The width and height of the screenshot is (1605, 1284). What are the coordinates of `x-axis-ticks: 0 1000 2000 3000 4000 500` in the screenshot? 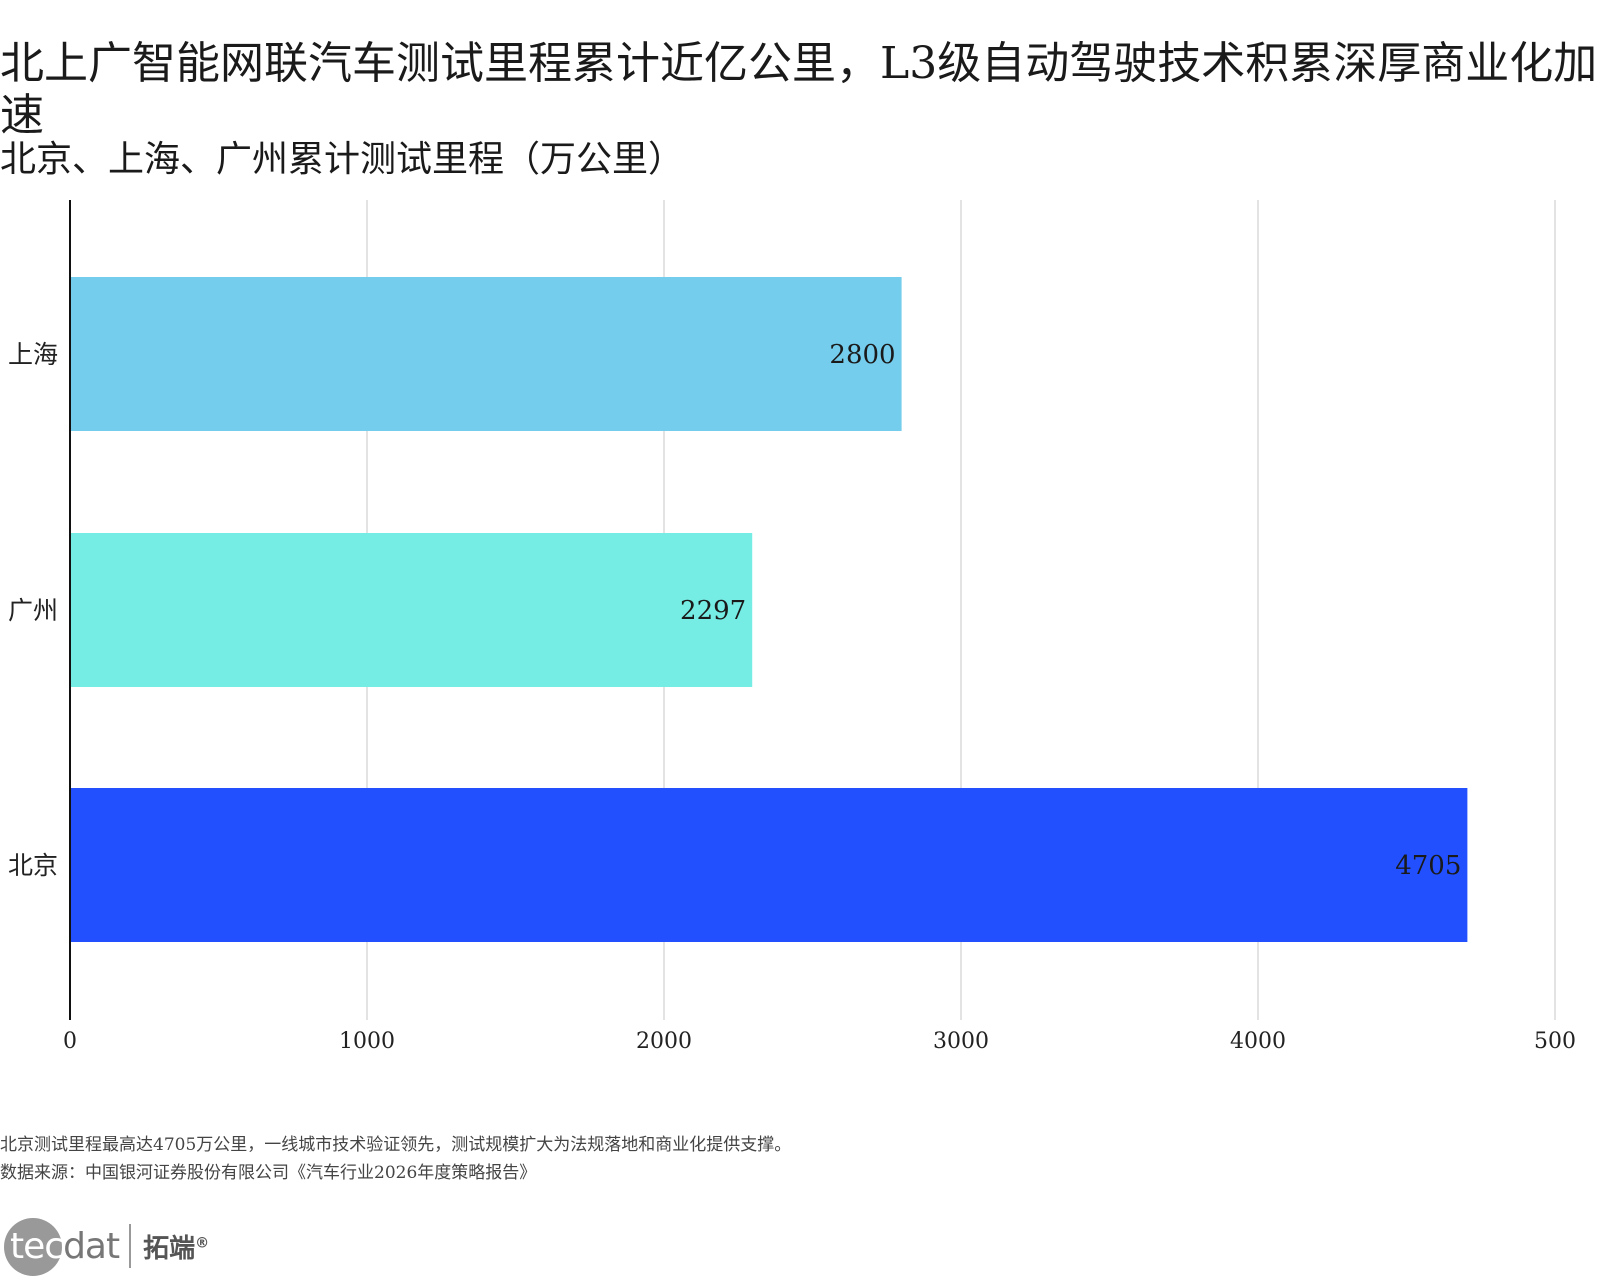 It's located at (819, 1041).